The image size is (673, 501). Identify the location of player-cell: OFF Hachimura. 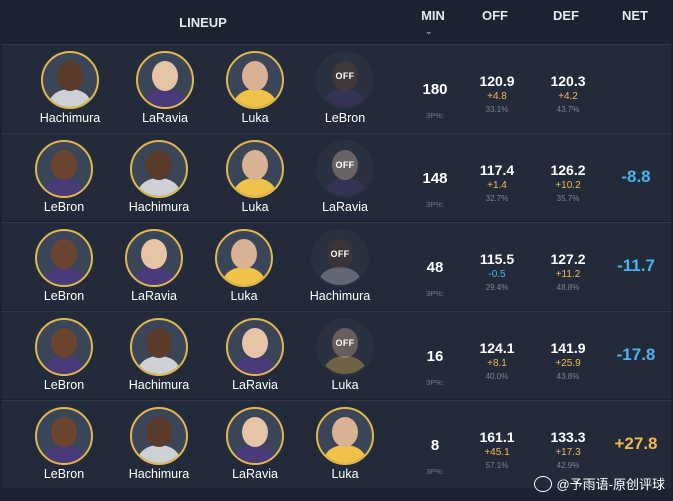
(340, 266).